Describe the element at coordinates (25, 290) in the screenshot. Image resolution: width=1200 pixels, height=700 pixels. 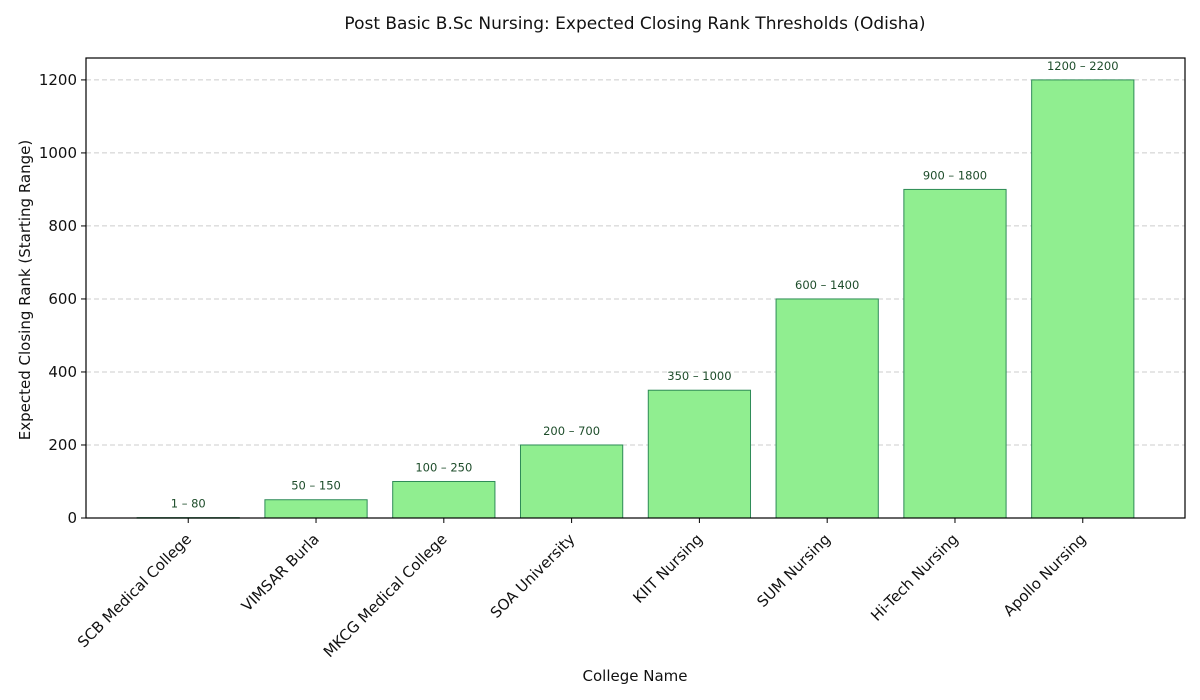
I see `y-axis-label: Expected Closing Rank (Starting Range)` at that location.